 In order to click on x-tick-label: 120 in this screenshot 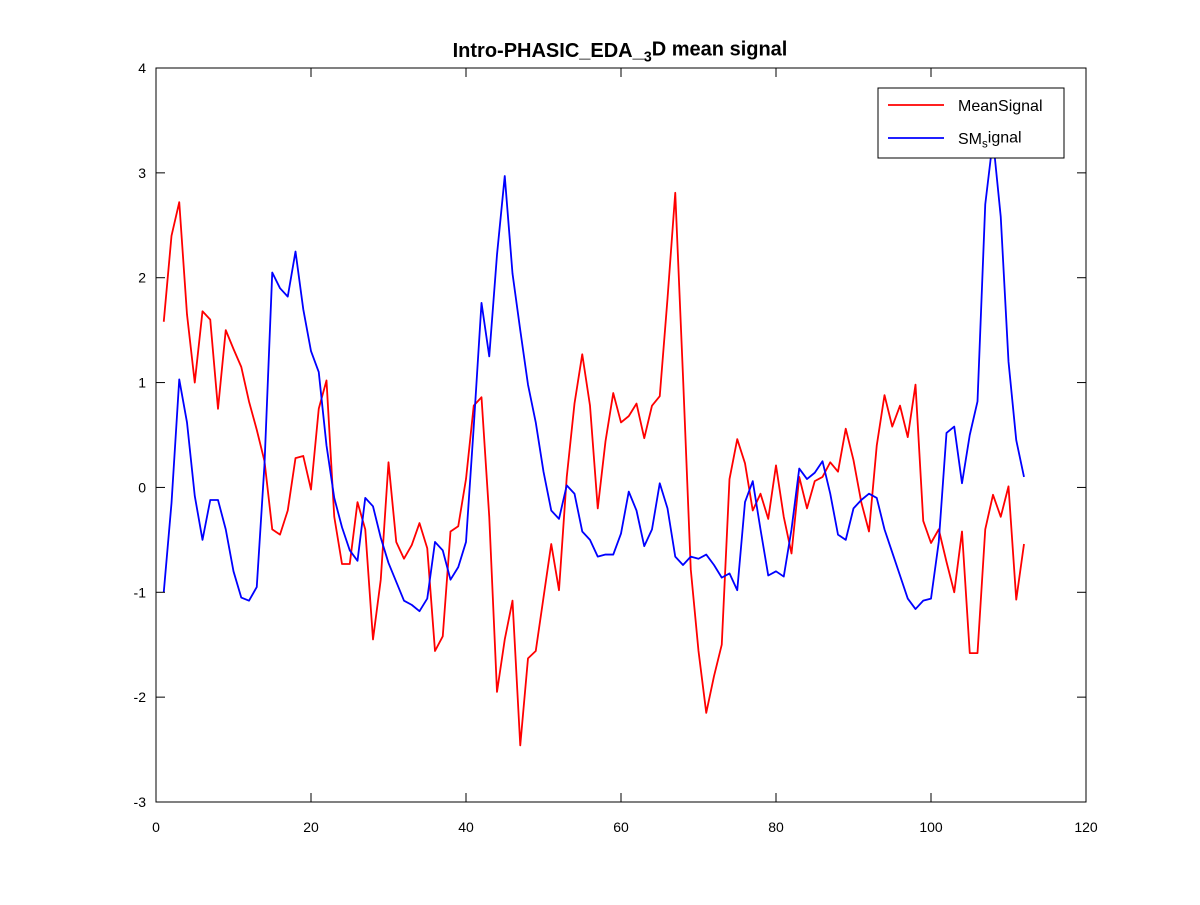, I will do `click(1086, 827)`.